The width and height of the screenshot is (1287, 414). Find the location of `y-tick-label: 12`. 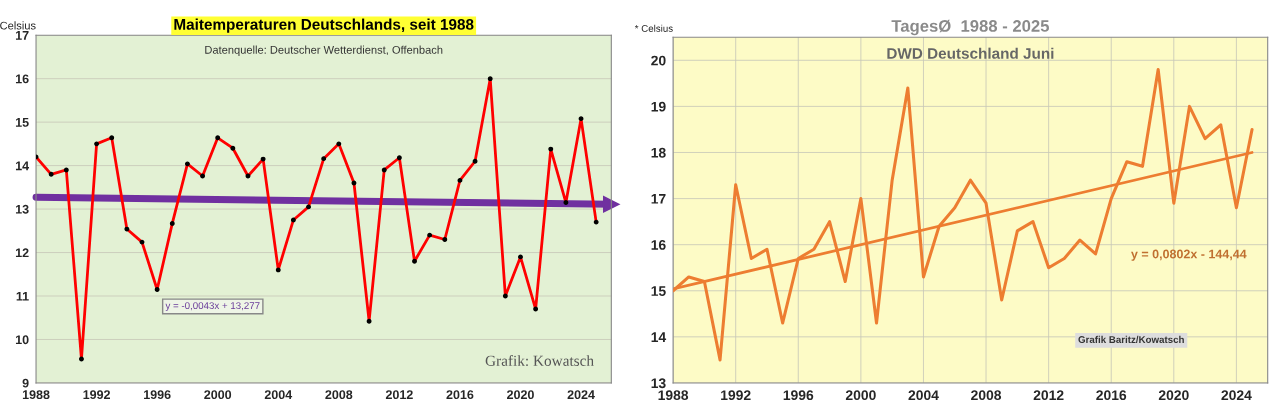

y-tick-label: 12 is located at coordinates (22, 253).